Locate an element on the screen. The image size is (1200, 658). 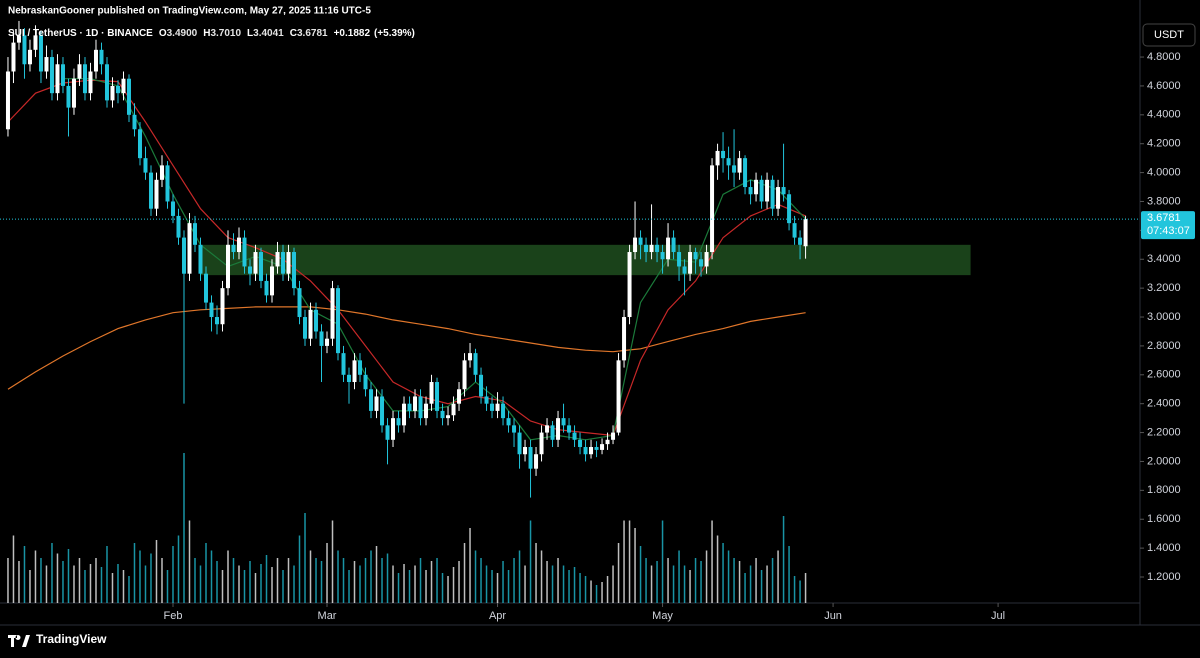
ohlc-prefix: L is located at coordinates (250, 33).